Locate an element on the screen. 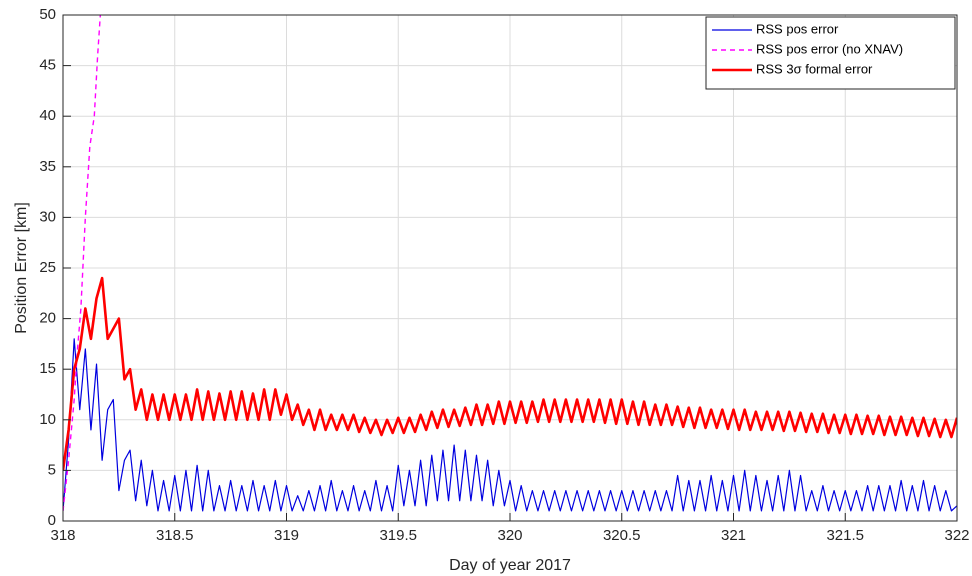 The height and width of the screenshot is (576, 972). line-series is located at coordinates (82, 263).